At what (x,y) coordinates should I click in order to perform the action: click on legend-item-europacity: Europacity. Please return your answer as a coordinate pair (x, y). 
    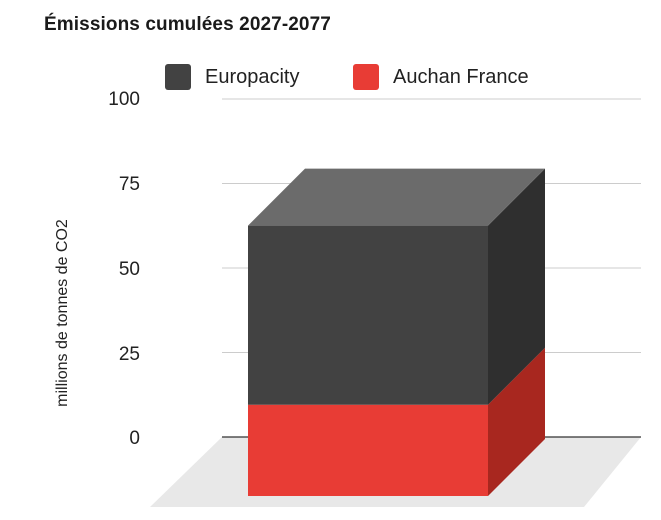
    Looking at the image, I should click on (232, 77).